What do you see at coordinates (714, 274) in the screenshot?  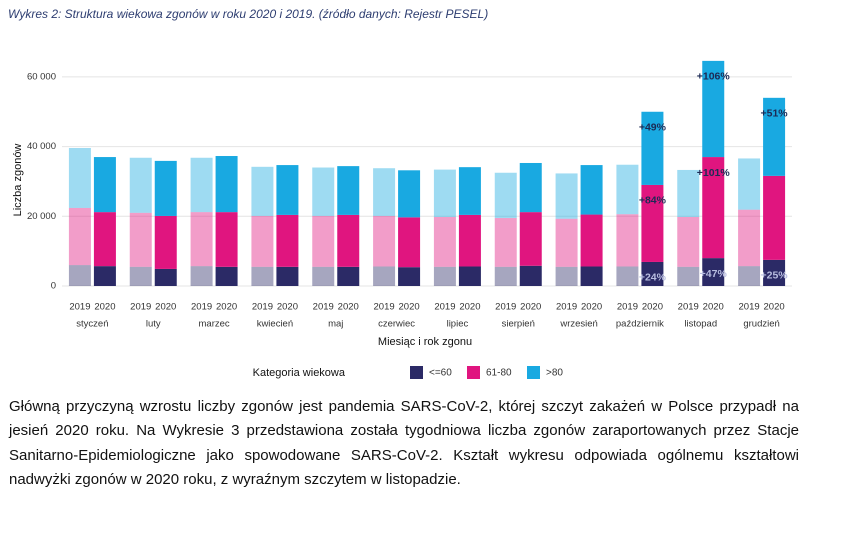 I see `annotation: +47%` at bounding box center [714, 274].